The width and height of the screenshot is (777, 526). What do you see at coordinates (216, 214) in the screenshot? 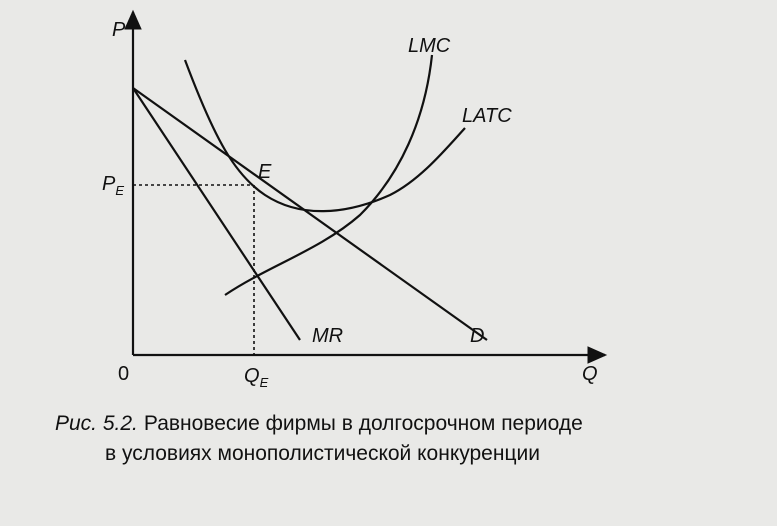
I see `mr-line` at bounding box center [216, 214].